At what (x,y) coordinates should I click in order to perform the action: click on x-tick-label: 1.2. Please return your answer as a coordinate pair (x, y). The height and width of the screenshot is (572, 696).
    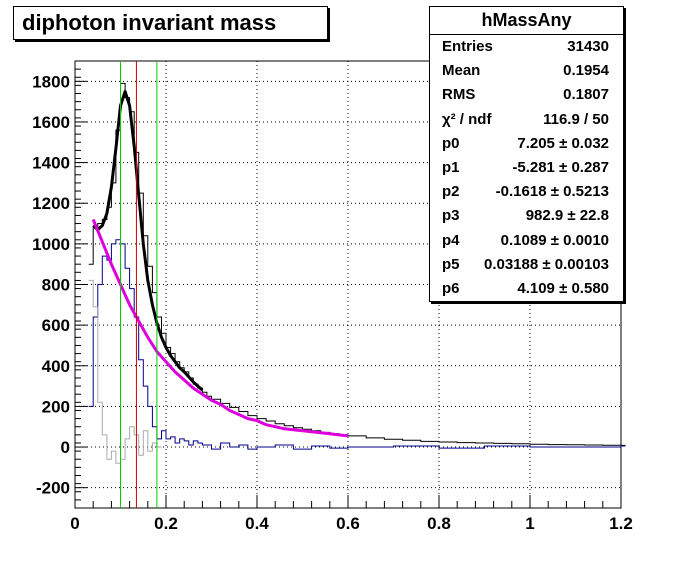
    Looking at the image, I should click on (621, 523).